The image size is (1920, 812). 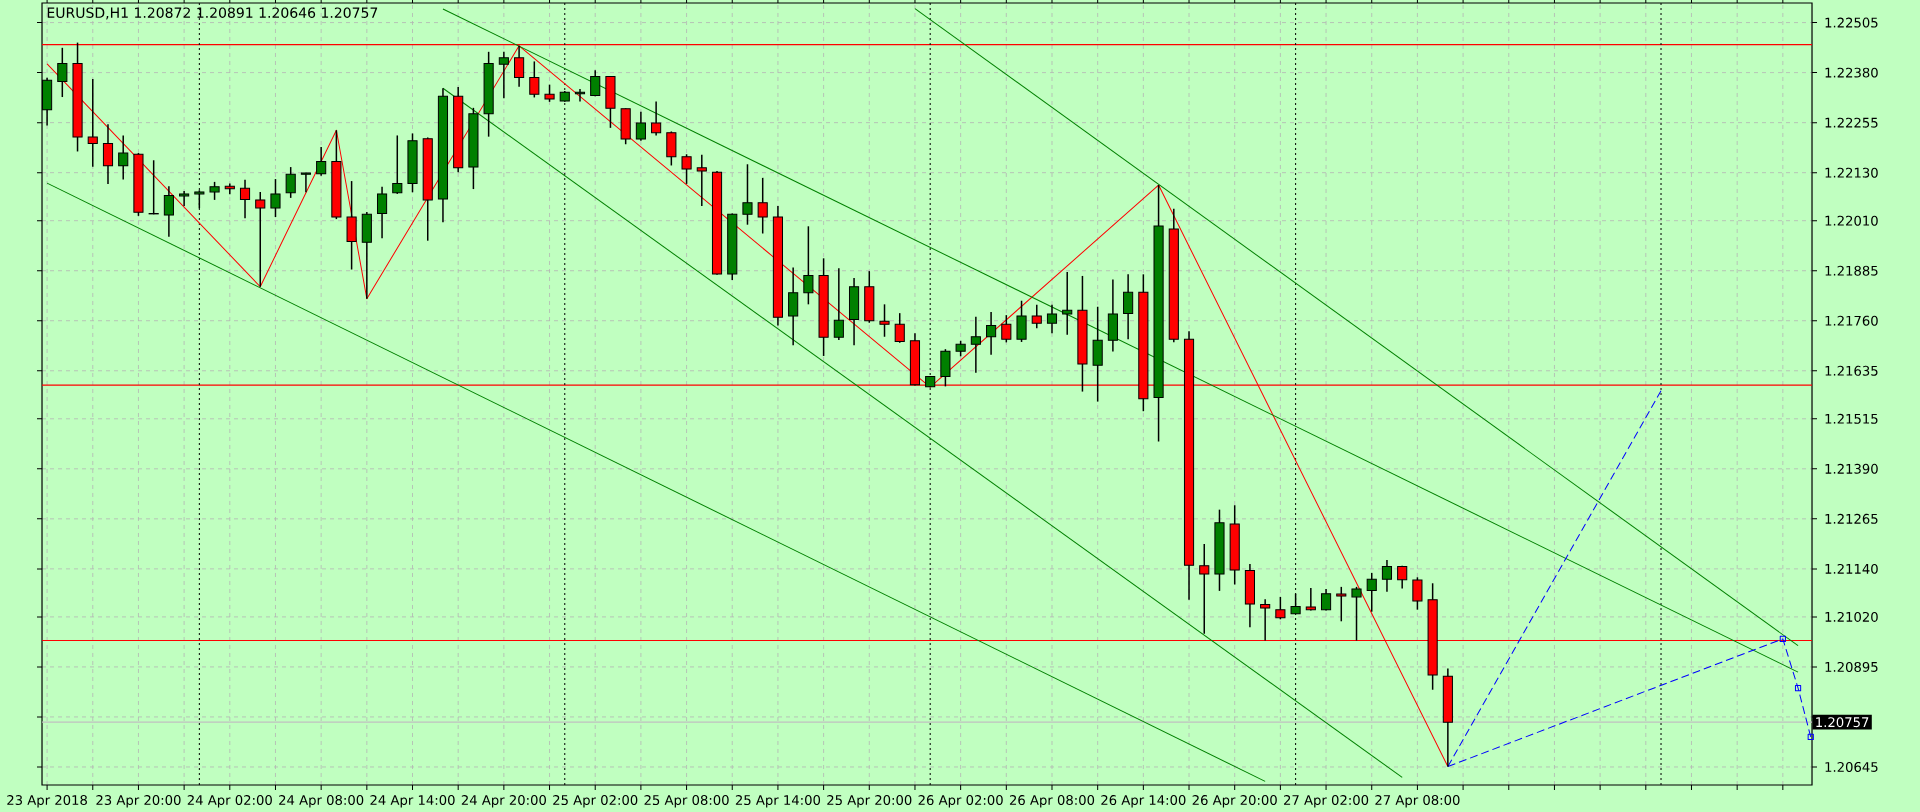 What do you see at coordinates (1851, 370) in the screenshot?
I see `y-tick-label: 1.21635` at bounding box center [1851, 370].